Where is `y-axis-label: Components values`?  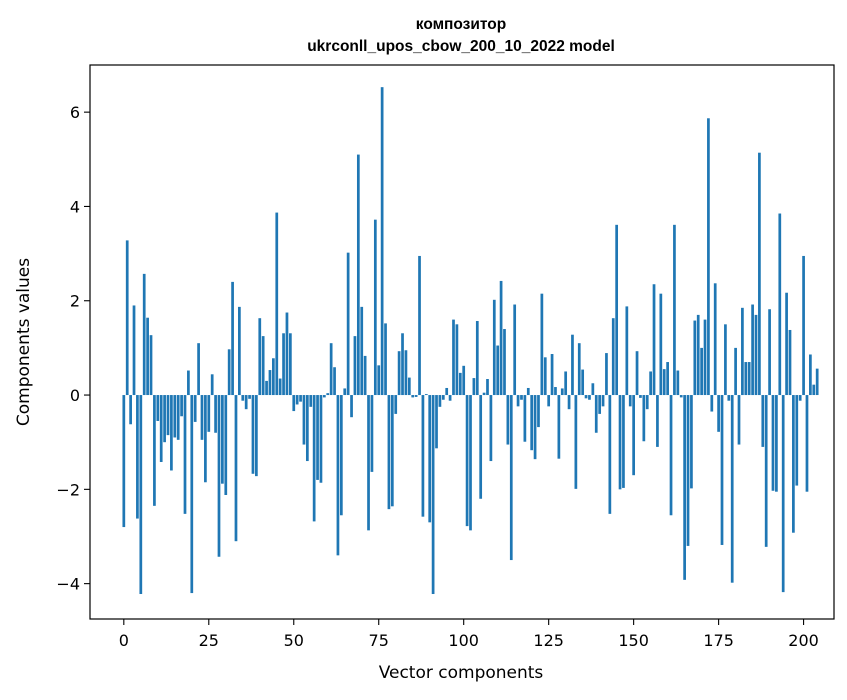
y-axis-label: Components values is located at coordinates (24, 342).